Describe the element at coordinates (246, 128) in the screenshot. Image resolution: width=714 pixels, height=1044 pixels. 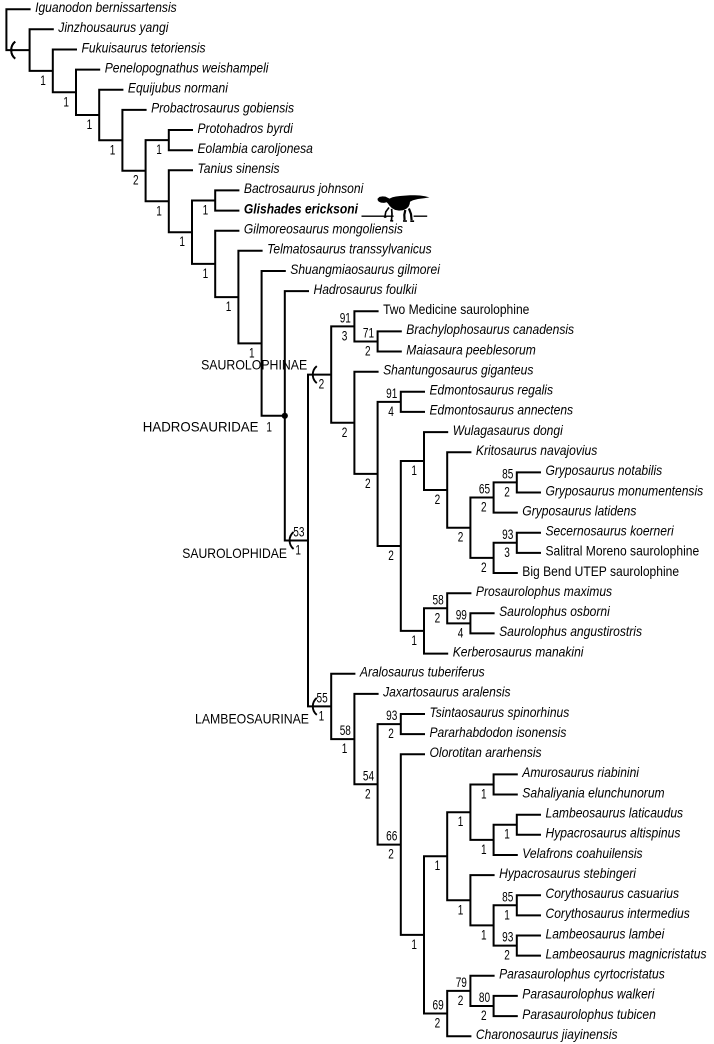
I see `svg-text: Protohadros byrdi` at that location.